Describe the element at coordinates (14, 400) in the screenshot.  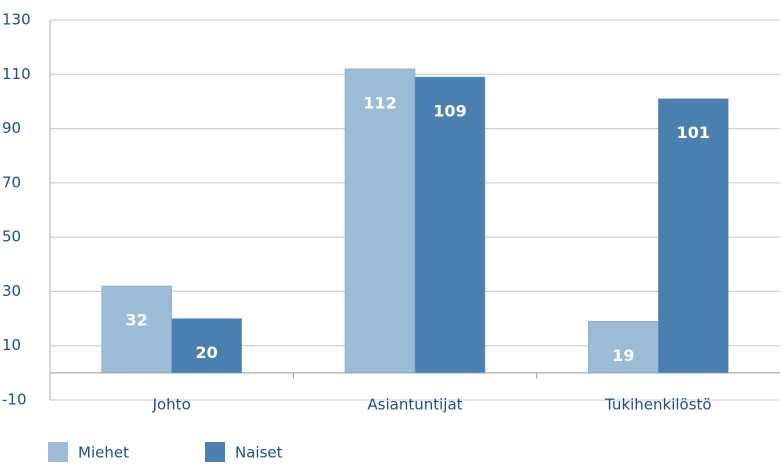
I see `y-tick-label: -10` at that location.